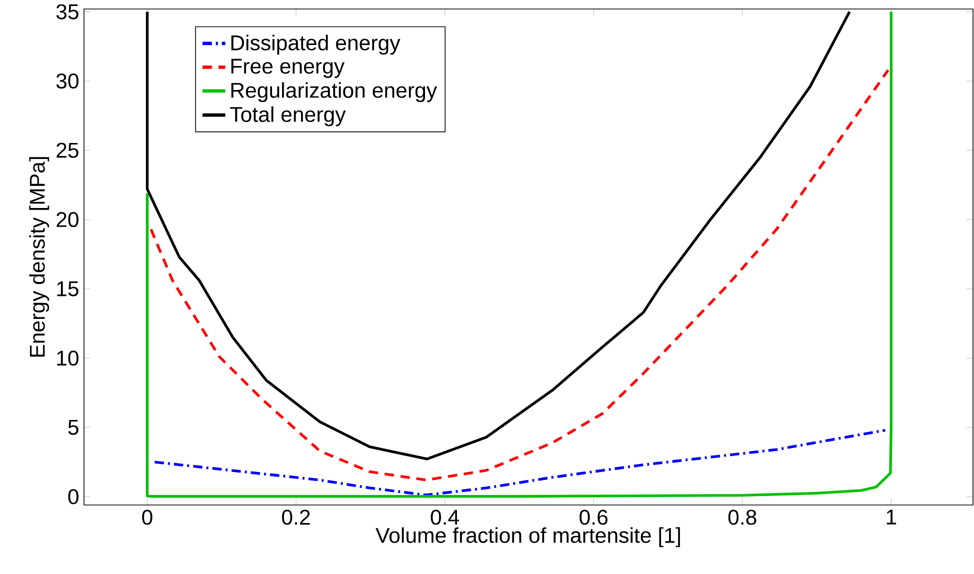  What do you see at coordinates (445, 517) in the screenshot?
I see `x-tick-label: 0.4` at bounding box center [445, 517].